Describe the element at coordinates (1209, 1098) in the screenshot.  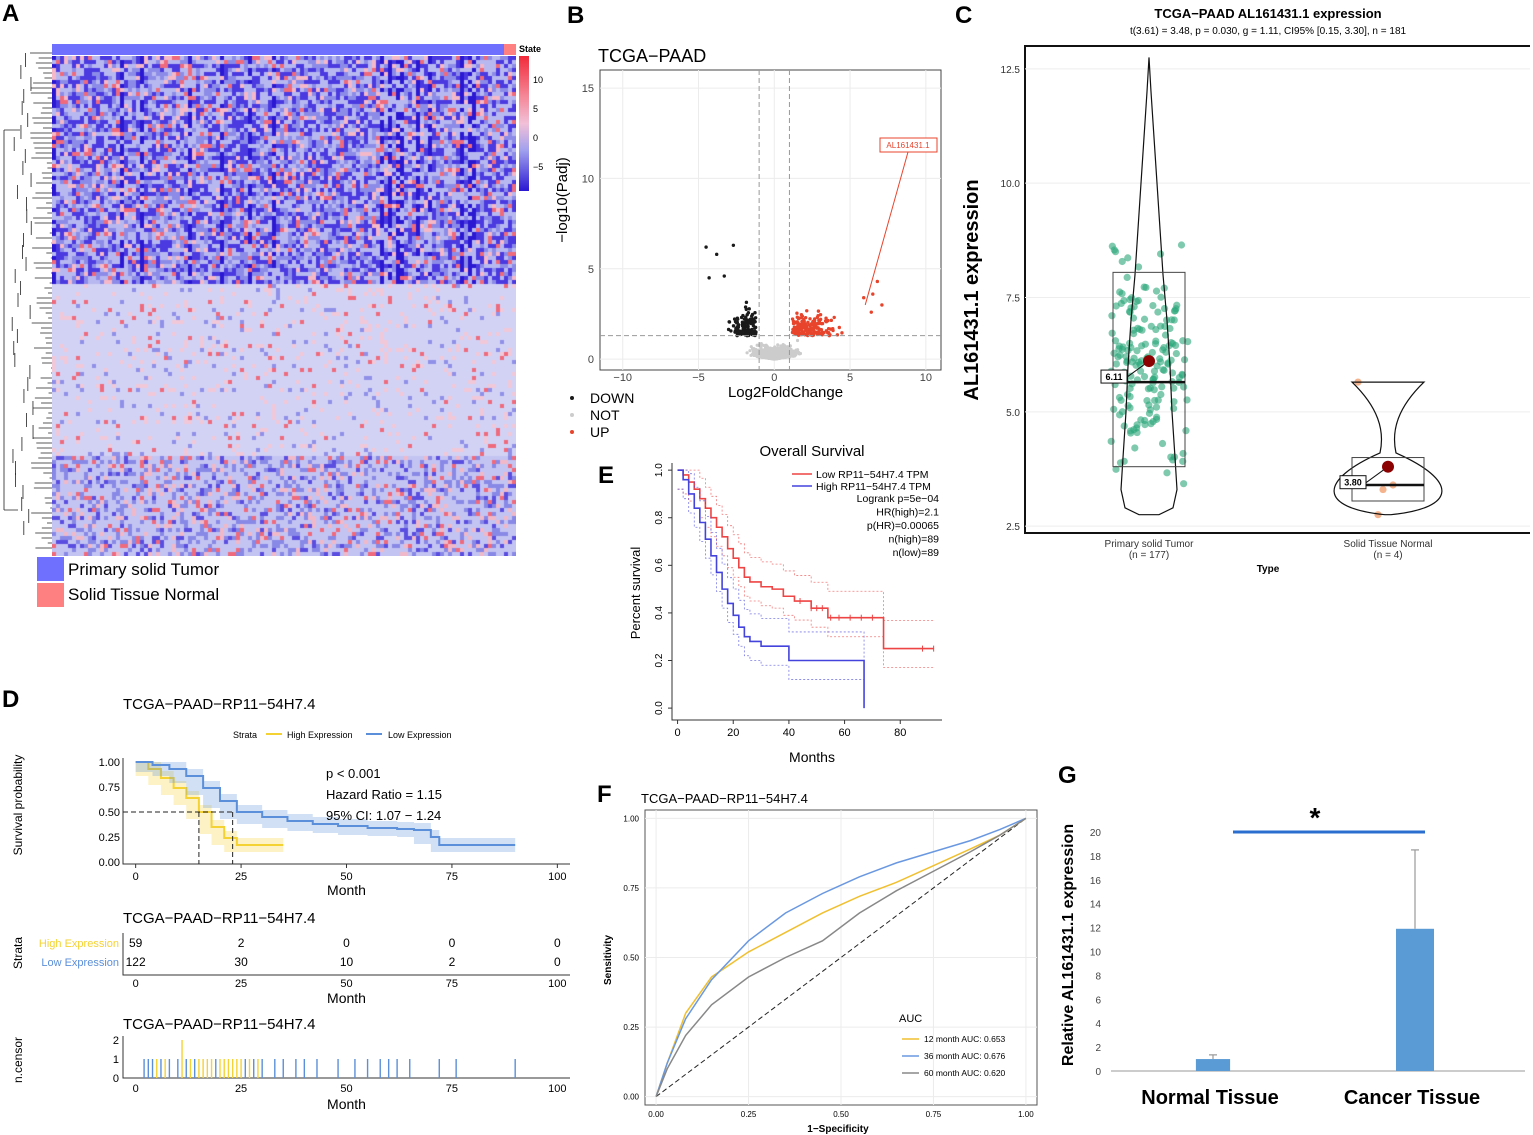
I see `qpcr-x-tick: Normal Tissue` at that location.